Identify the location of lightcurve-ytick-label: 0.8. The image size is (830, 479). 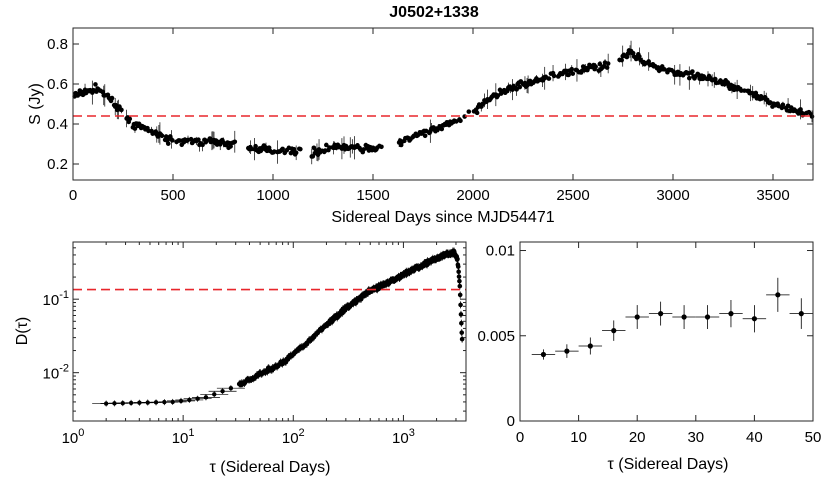
(57, 44).